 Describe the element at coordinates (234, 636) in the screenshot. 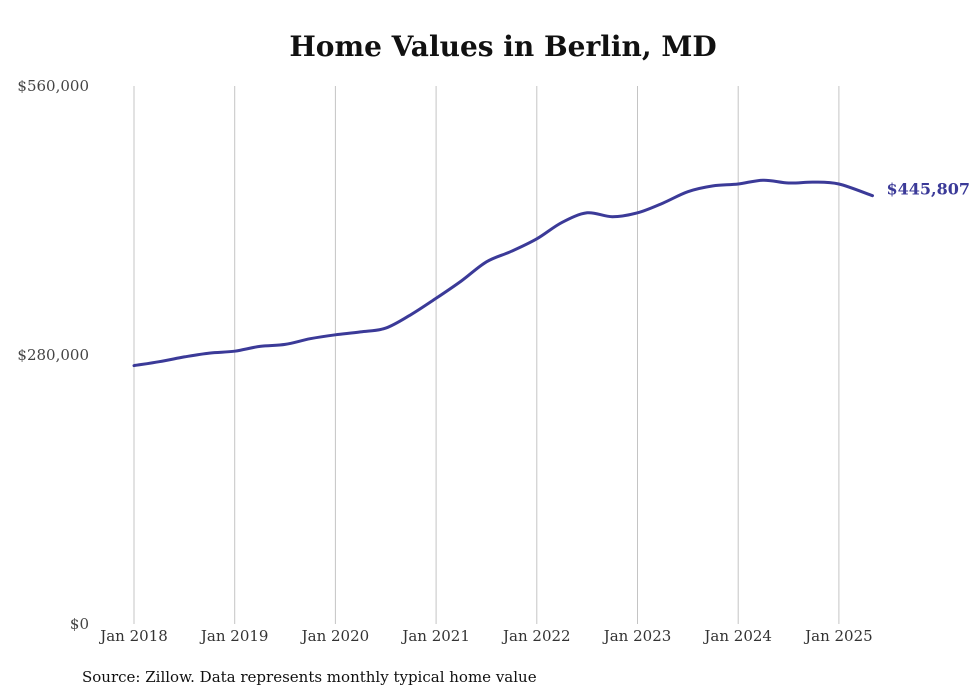

I see `x-tick-label: Jan 2019` at that location.